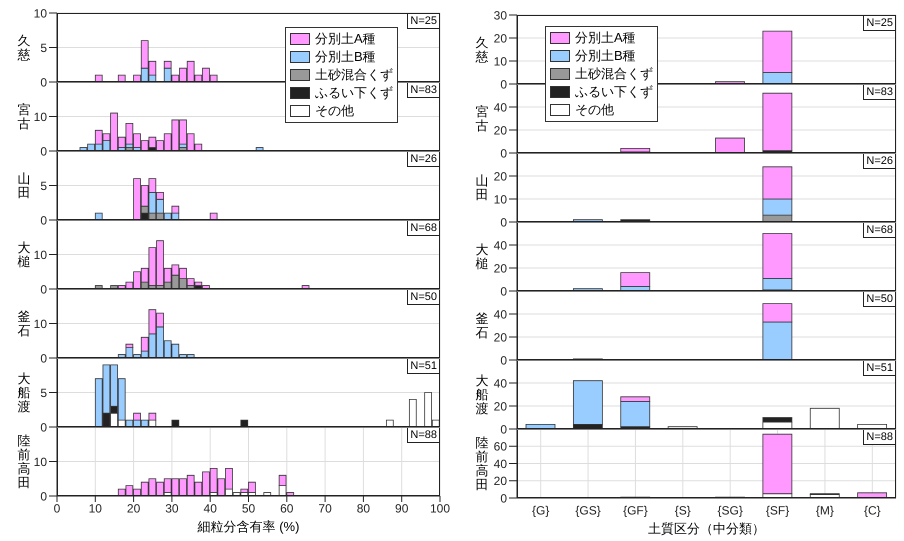 Image resolution: width=904 pixels, height=541 pixels. I want to click on x-tick-label: {S}, so click(682, 511).